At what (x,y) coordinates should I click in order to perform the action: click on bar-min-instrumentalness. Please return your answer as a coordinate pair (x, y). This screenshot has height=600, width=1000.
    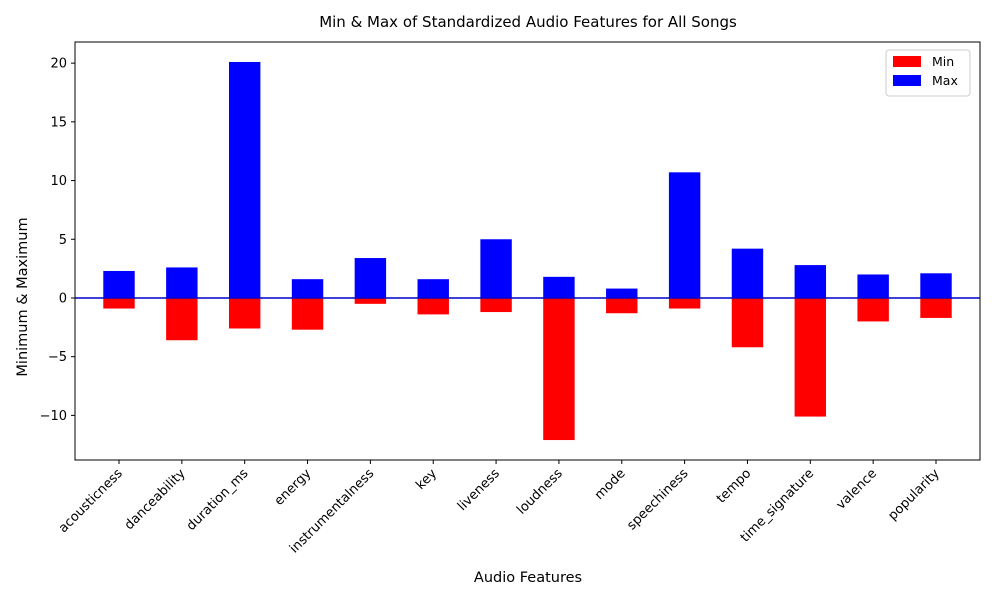
    Looking at the image, I should click on (370, 300).